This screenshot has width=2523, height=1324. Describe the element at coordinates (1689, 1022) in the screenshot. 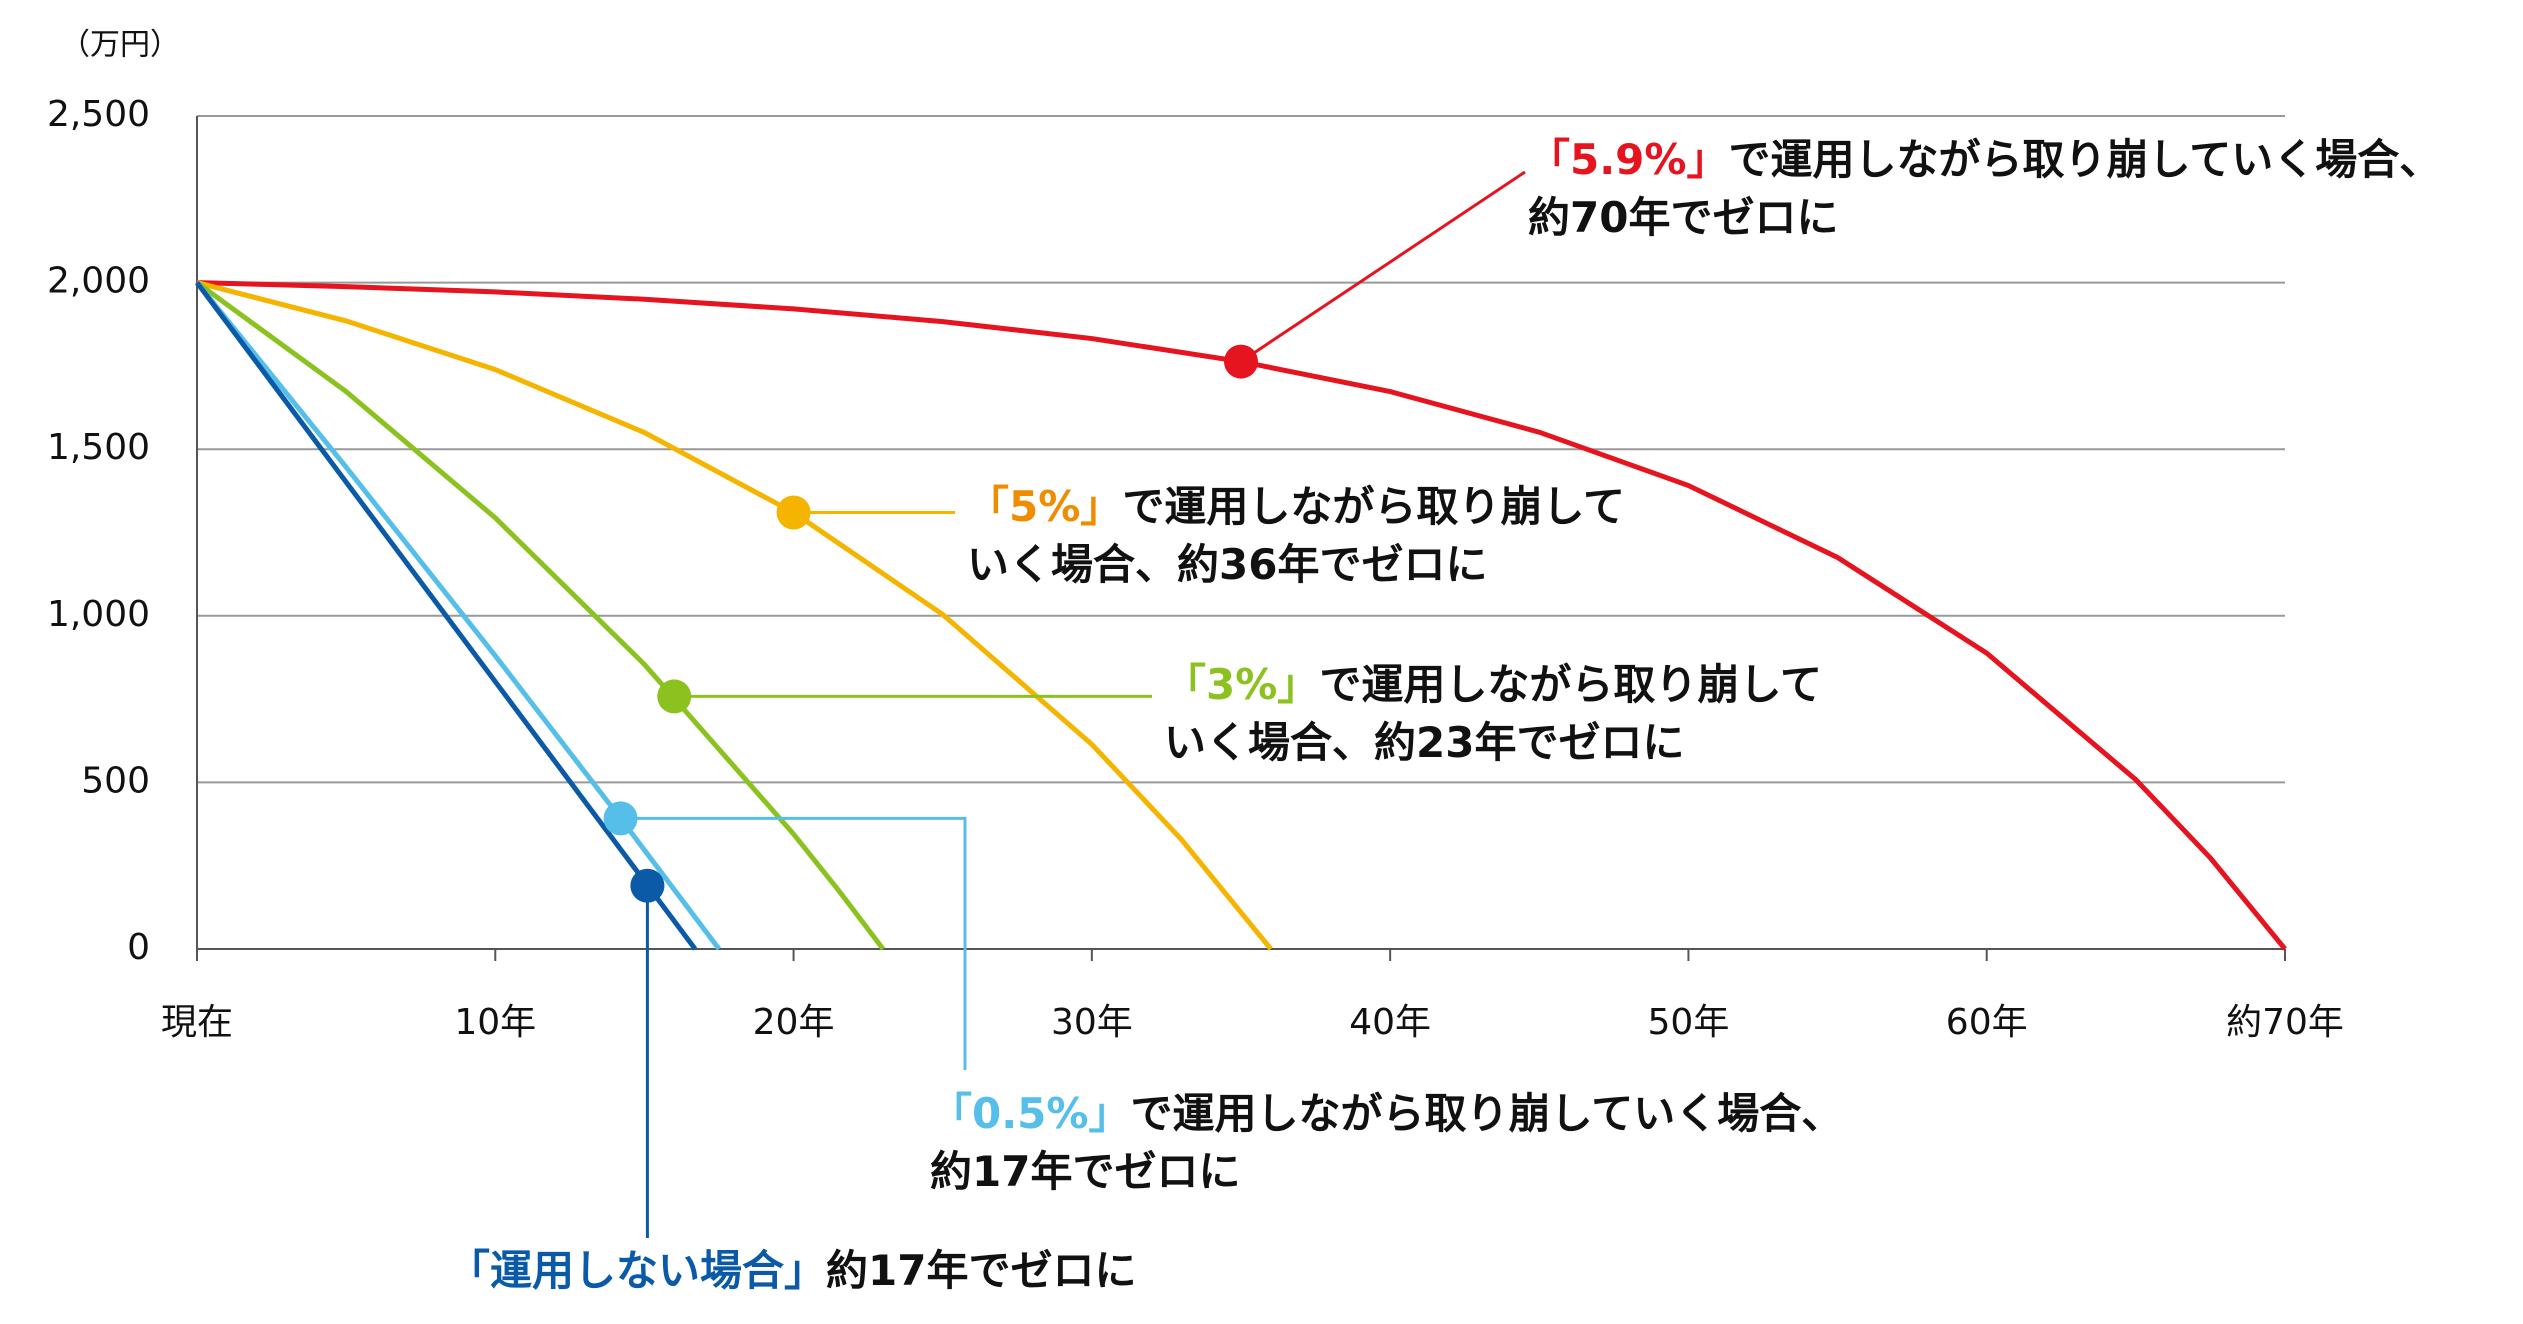

I see `x-tick-label: 50年` at that location.